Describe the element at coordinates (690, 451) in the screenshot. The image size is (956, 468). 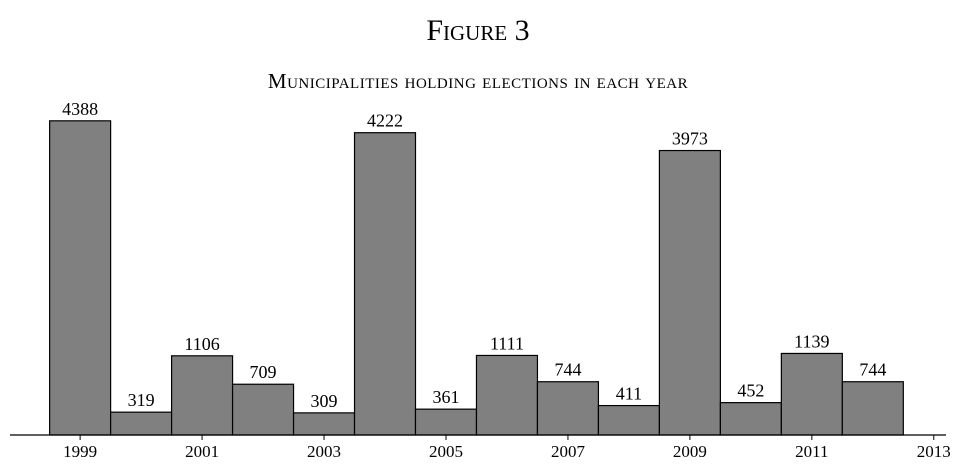
I see `x-tick-label: 2009` at that location.